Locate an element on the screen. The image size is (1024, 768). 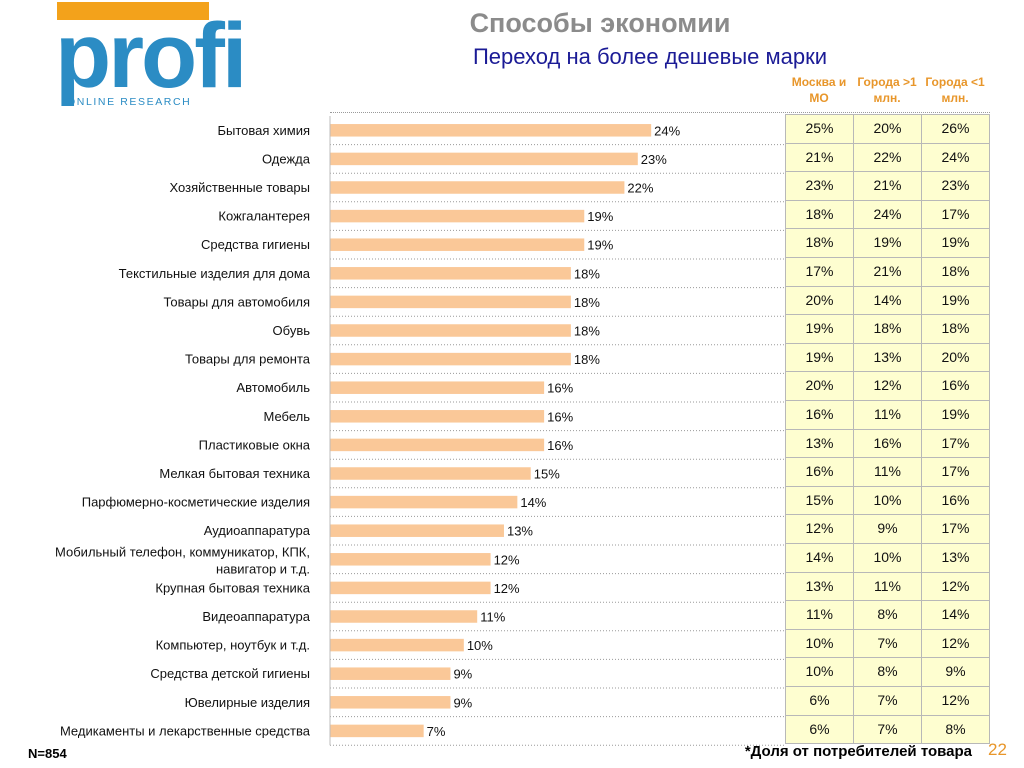
table-cell-small-cities: 19% is located at coordinates (955, 415).